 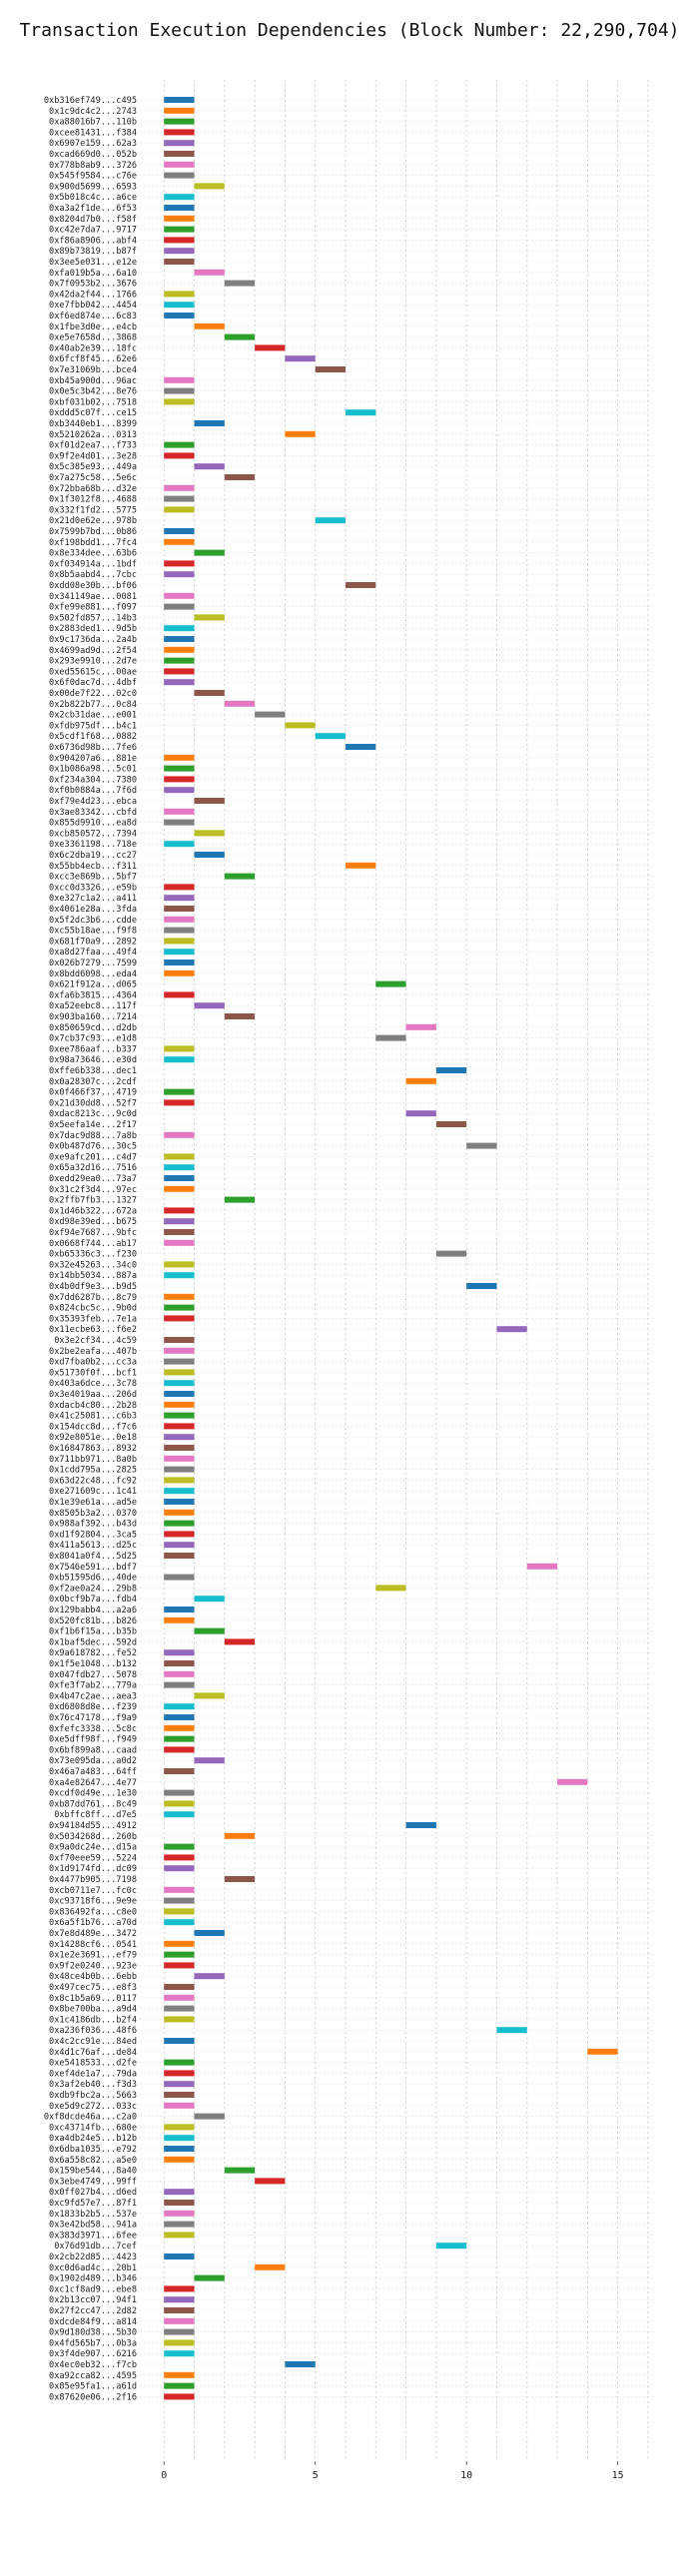 I want to click on transaction-label: 0x3ee5e031...e12e, so click(x=93, y=263).